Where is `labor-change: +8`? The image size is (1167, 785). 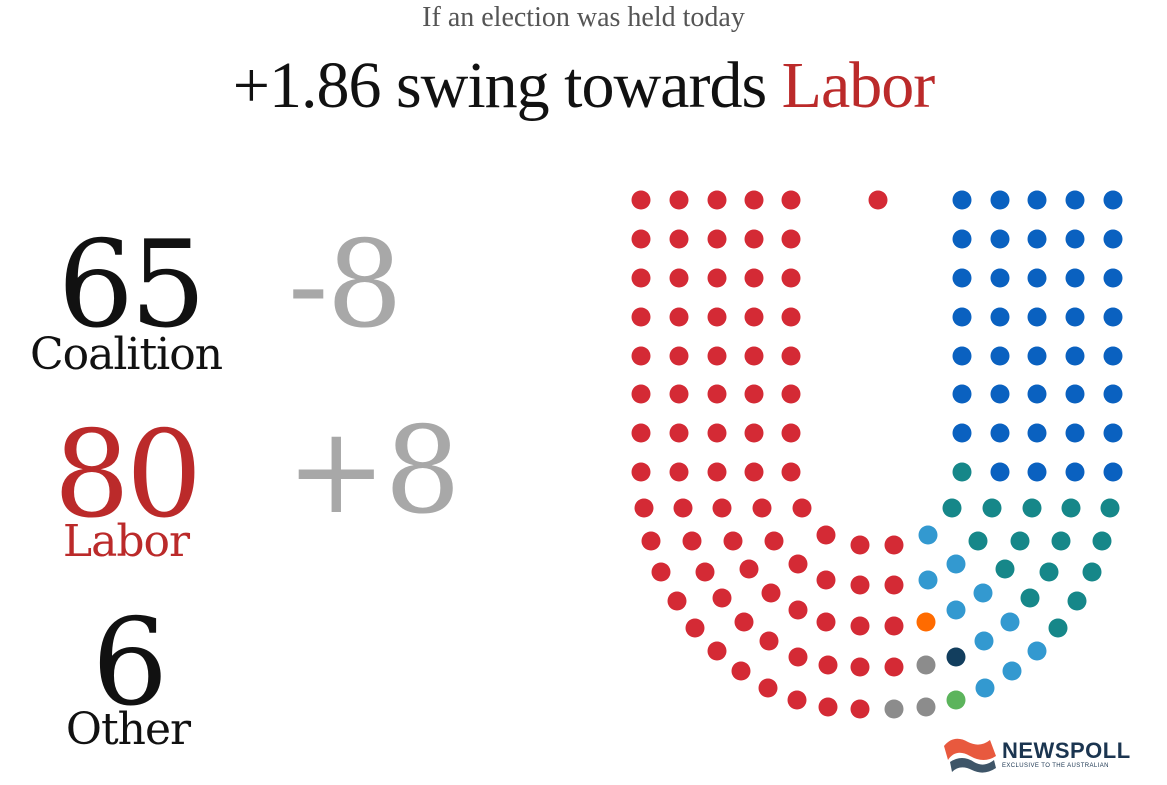 labor-change: +8 is located at coordinates (373, 471).